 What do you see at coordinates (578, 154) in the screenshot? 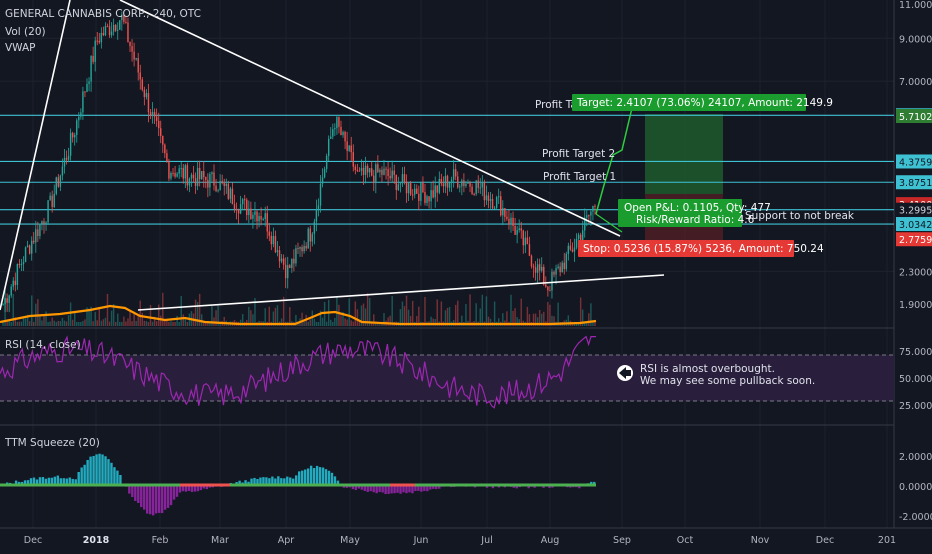
I see `profit-target-2-label: Profit Target 2` at bounding box center [578, 154].